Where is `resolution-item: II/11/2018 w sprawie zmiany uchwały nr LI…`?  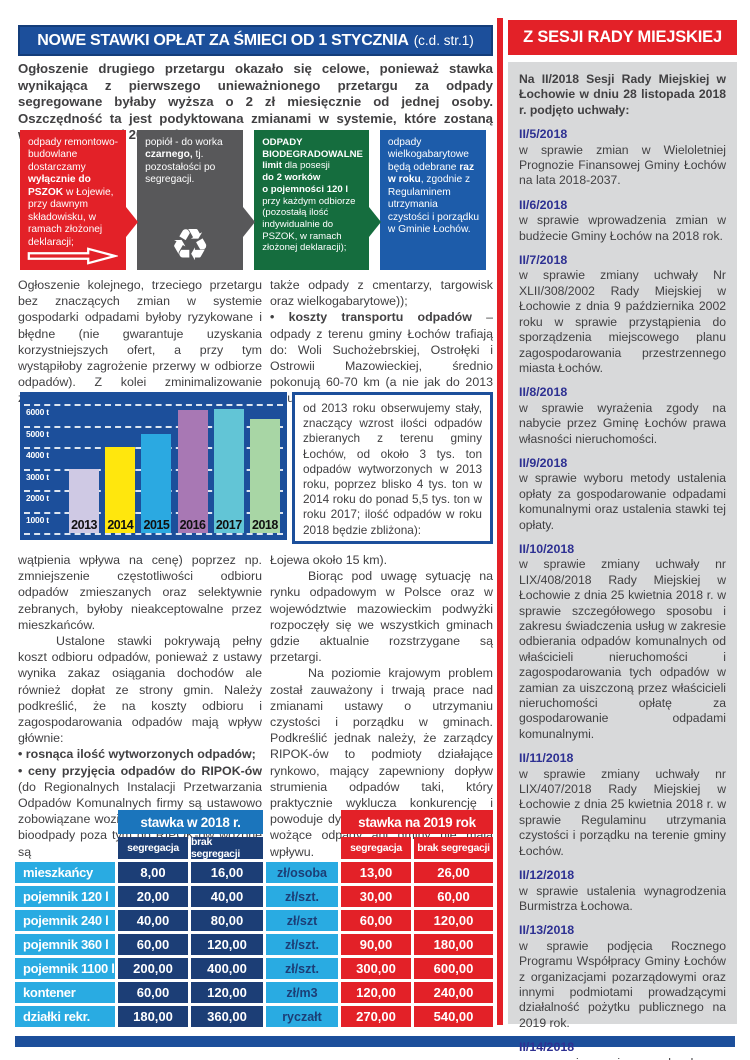
resolution-item: II/11/2018 w sprawie zmiany uchwały nr LI… is located at coordinates (622, 805).